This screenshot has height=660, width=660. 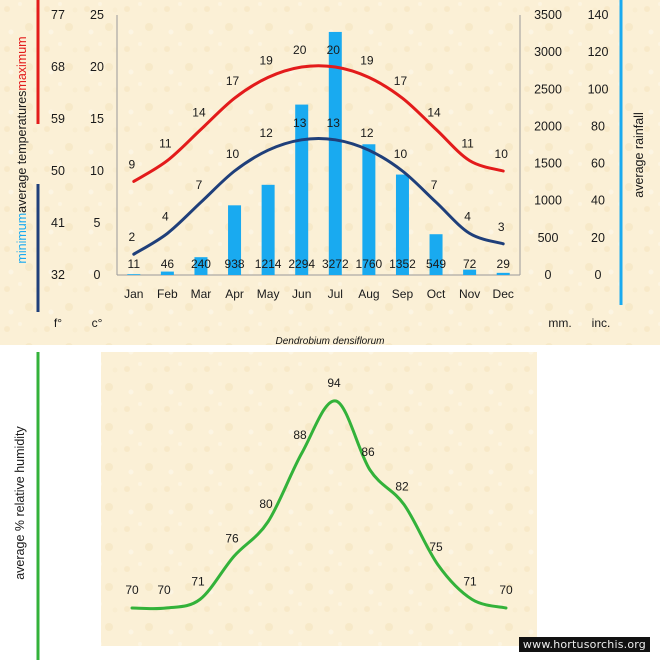 I want to click on rainfall-data-label: 1760, so click(x=369, y=264).